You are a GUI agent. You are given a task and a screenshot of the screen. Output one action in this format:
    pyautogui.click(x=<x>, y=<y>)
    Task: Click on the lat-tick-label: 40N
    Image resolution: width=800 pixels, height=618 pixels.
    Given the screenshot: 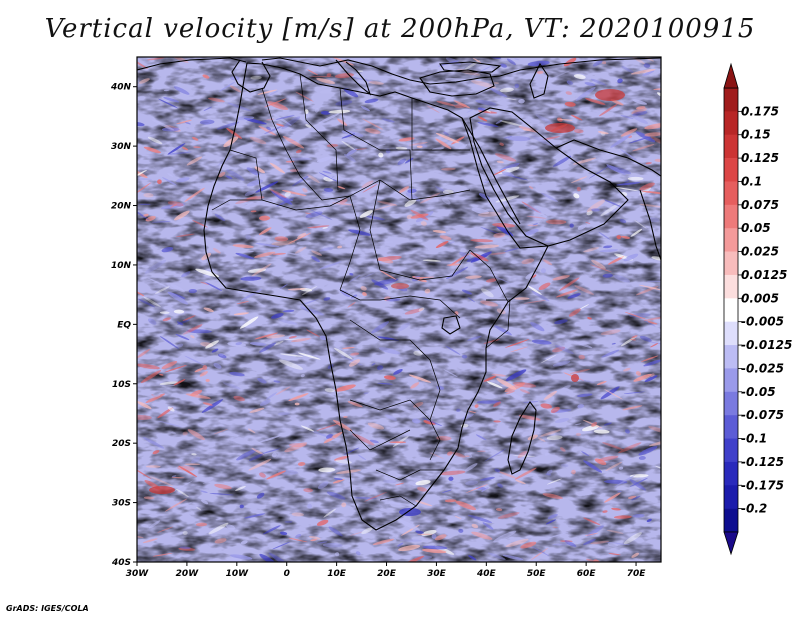 What is the action you would take?
    pyautogui.click(x=121, y=88)
    